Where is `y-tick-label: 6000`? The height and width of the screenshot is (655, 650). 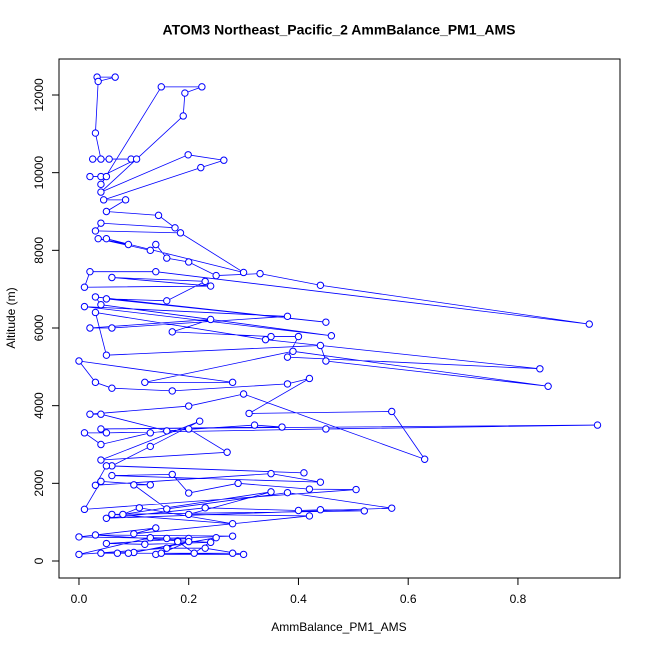 y-tick-label: 6000 is located at coordinates (39, 327).